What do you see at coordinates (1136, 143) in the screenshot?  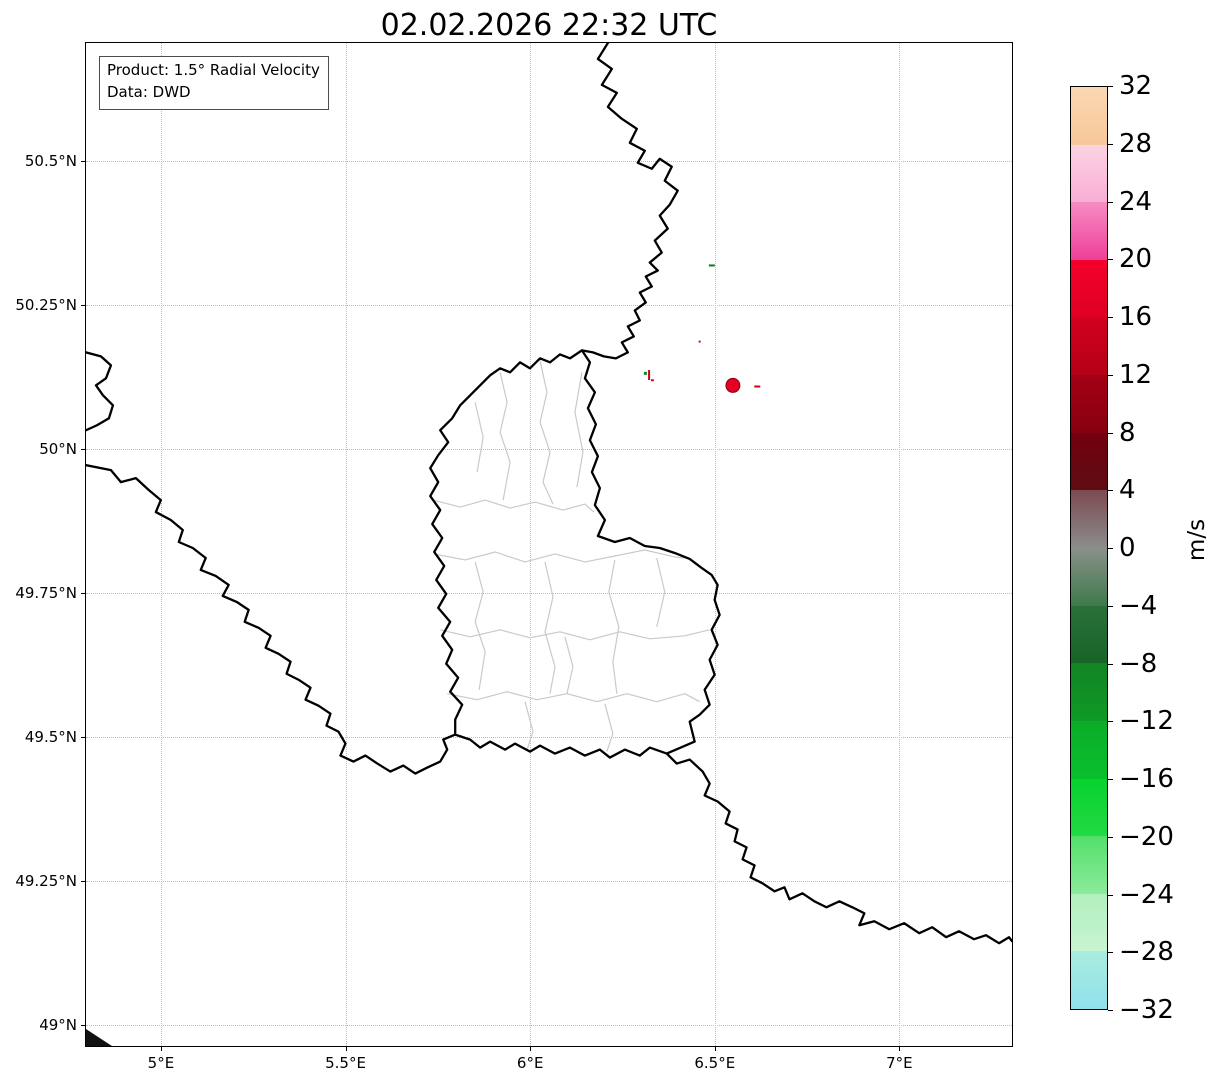 I see `colorbar-tick-label: 28` at bounding box center [1136, 143].